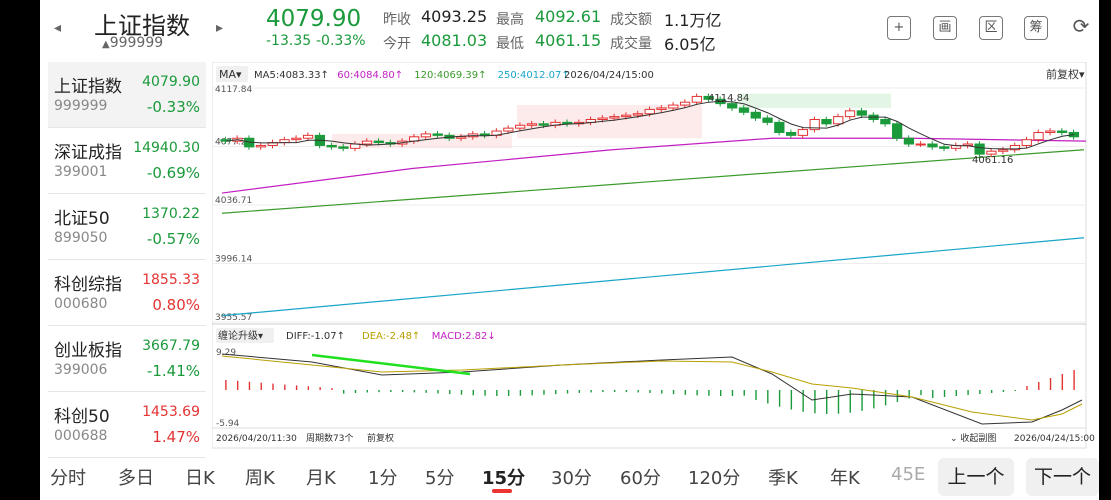 The image size is (1111, 500). What do you see at coordinates (127, 95) in the screenshot?
I see `sidebar-item-999999: 上证指数 999999 4079.90 -0.33%` at bounding box center [127, 95].